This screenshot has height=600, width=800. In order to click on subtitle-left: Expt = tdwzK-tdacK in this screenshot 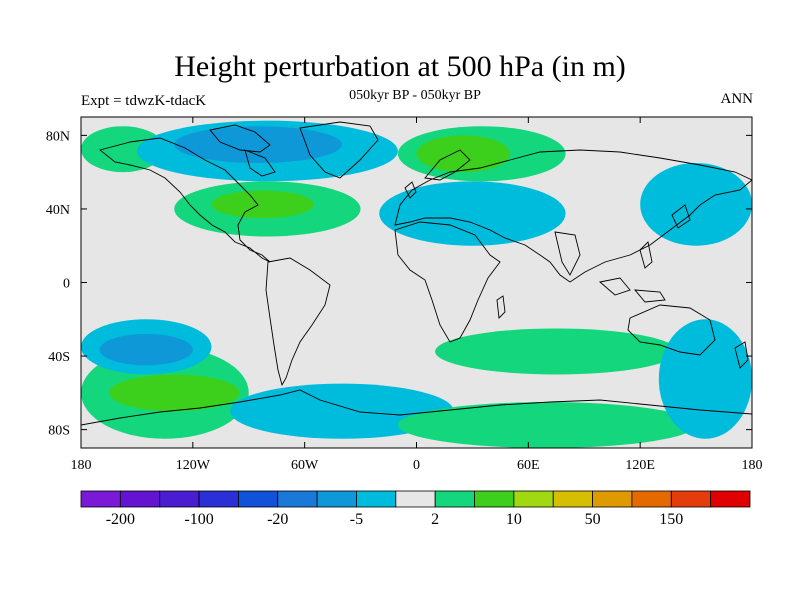, I will do `click(144, 101)`.